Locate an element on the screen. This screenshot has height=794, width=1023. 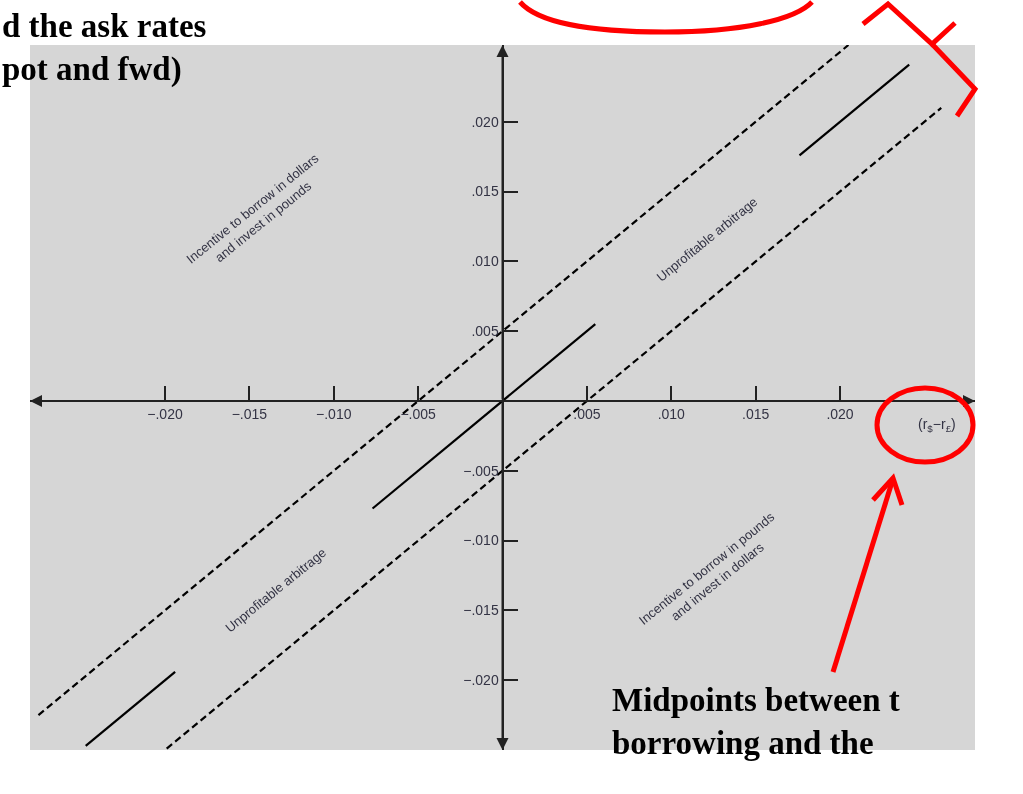
x-tick-label: .015 is located at coordinates (756, 413).